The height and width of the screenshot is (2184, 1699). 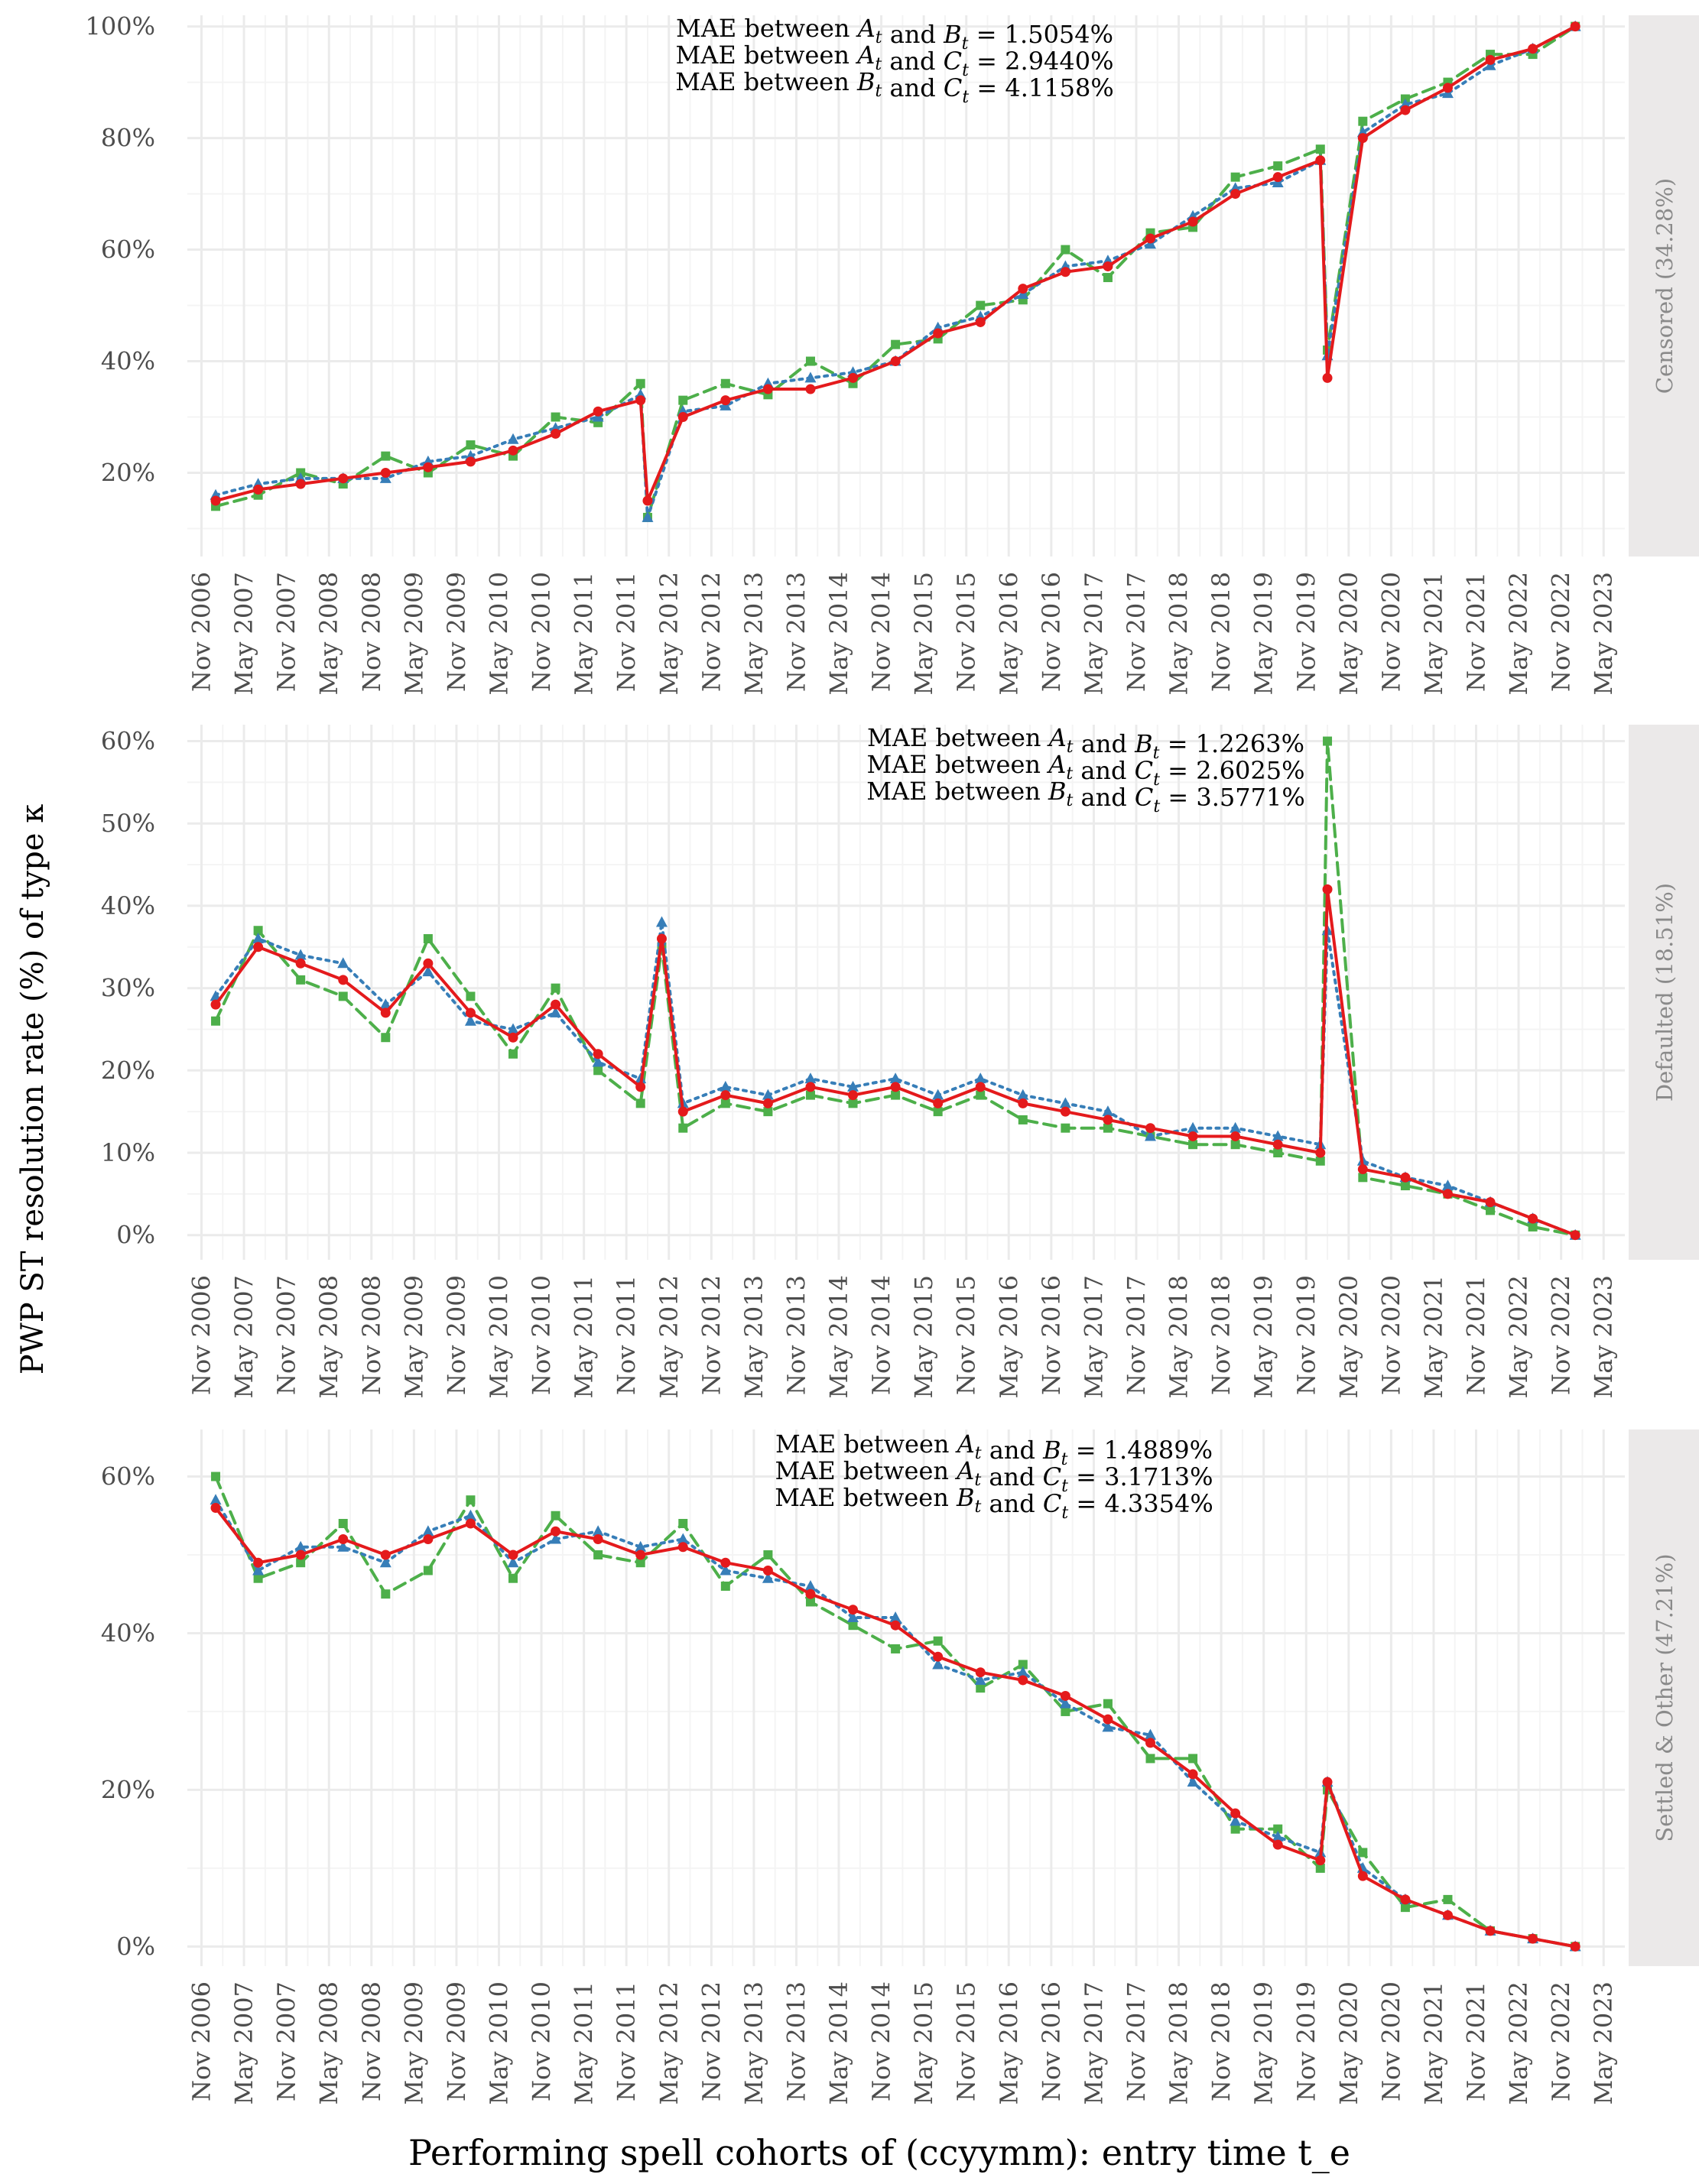 I want to click on x-tick-label: Nov 2011, so click(x=627, y=2041).